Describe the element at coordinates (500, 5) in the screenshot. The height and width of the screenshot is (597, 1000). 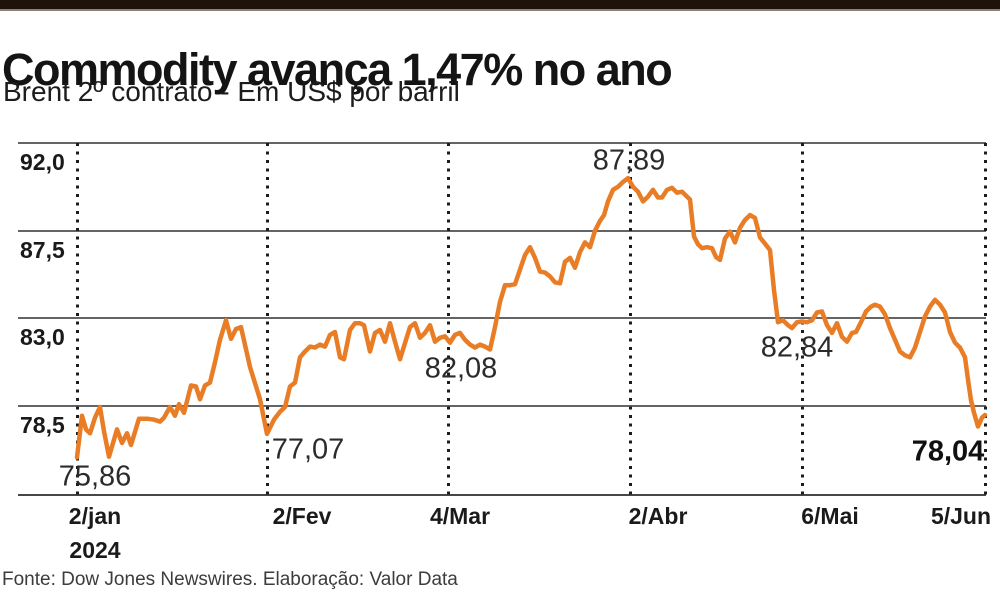
I see `top-accent-bar` at that location.